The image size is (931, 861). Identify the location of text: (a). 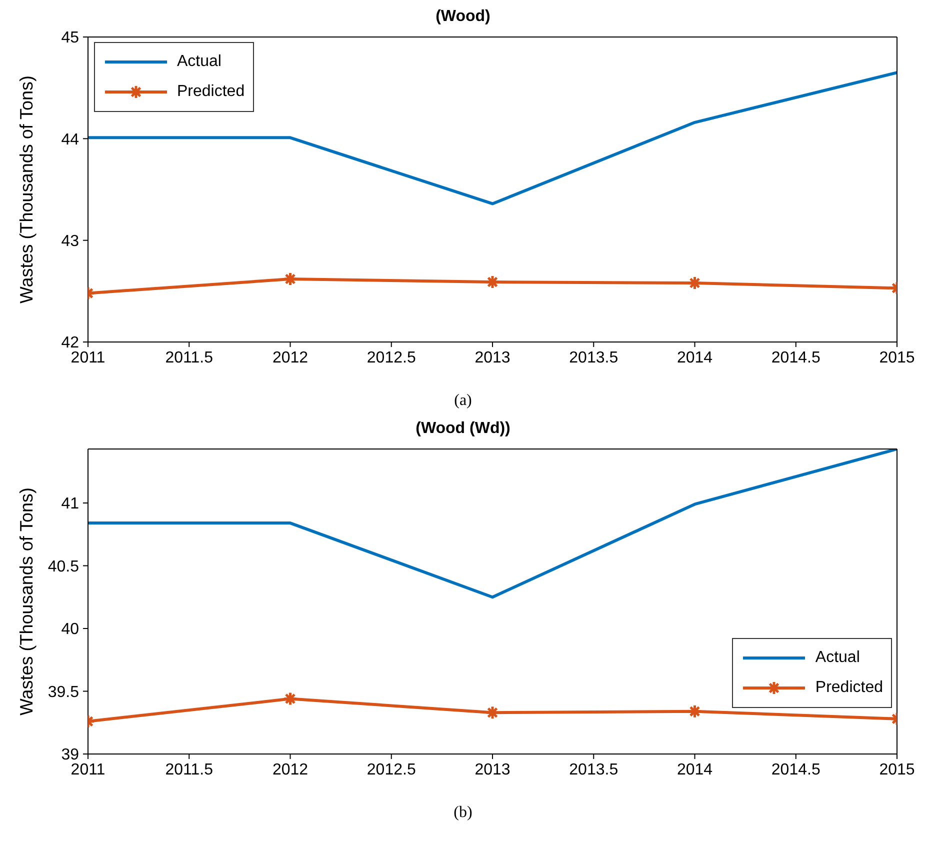
(463, 401).